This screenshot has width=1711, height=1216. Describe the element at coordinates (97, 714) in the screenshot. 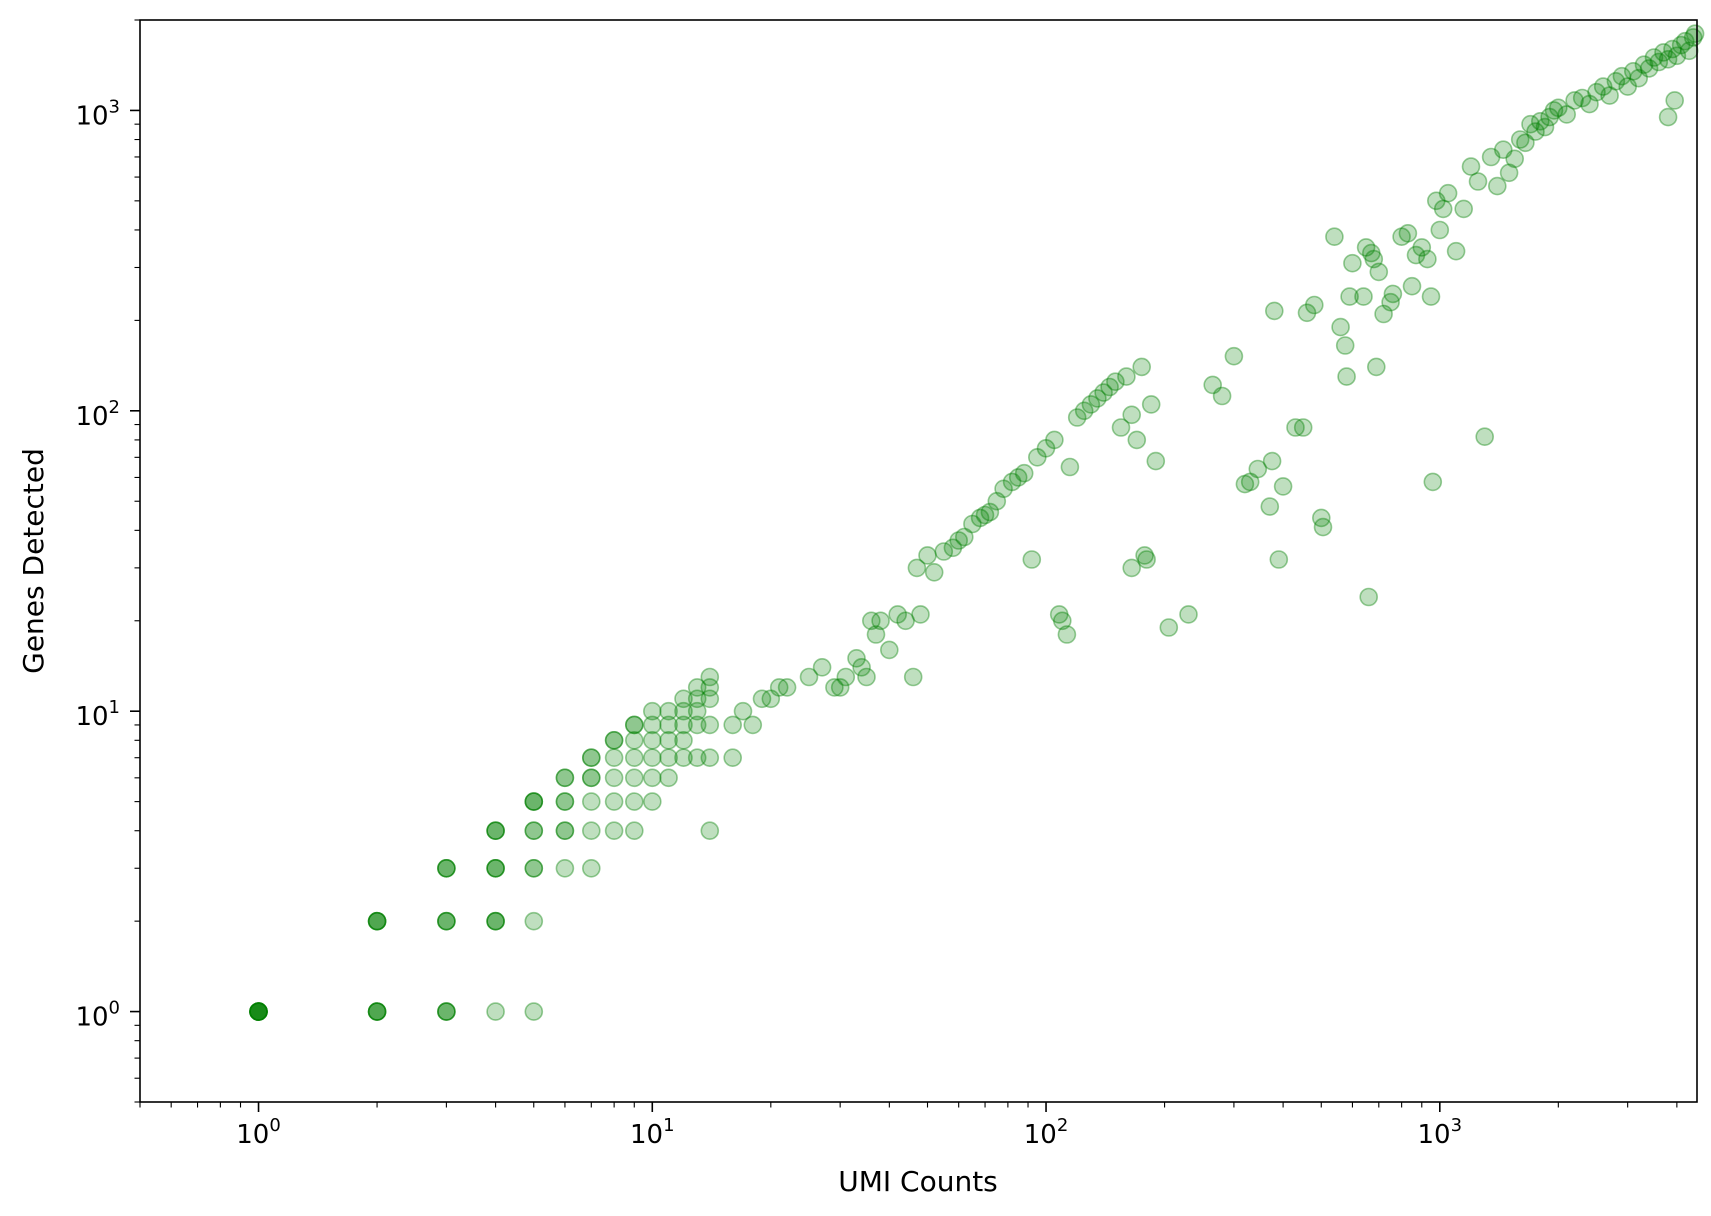

I see `y-tick-label: 10¹` at that location.